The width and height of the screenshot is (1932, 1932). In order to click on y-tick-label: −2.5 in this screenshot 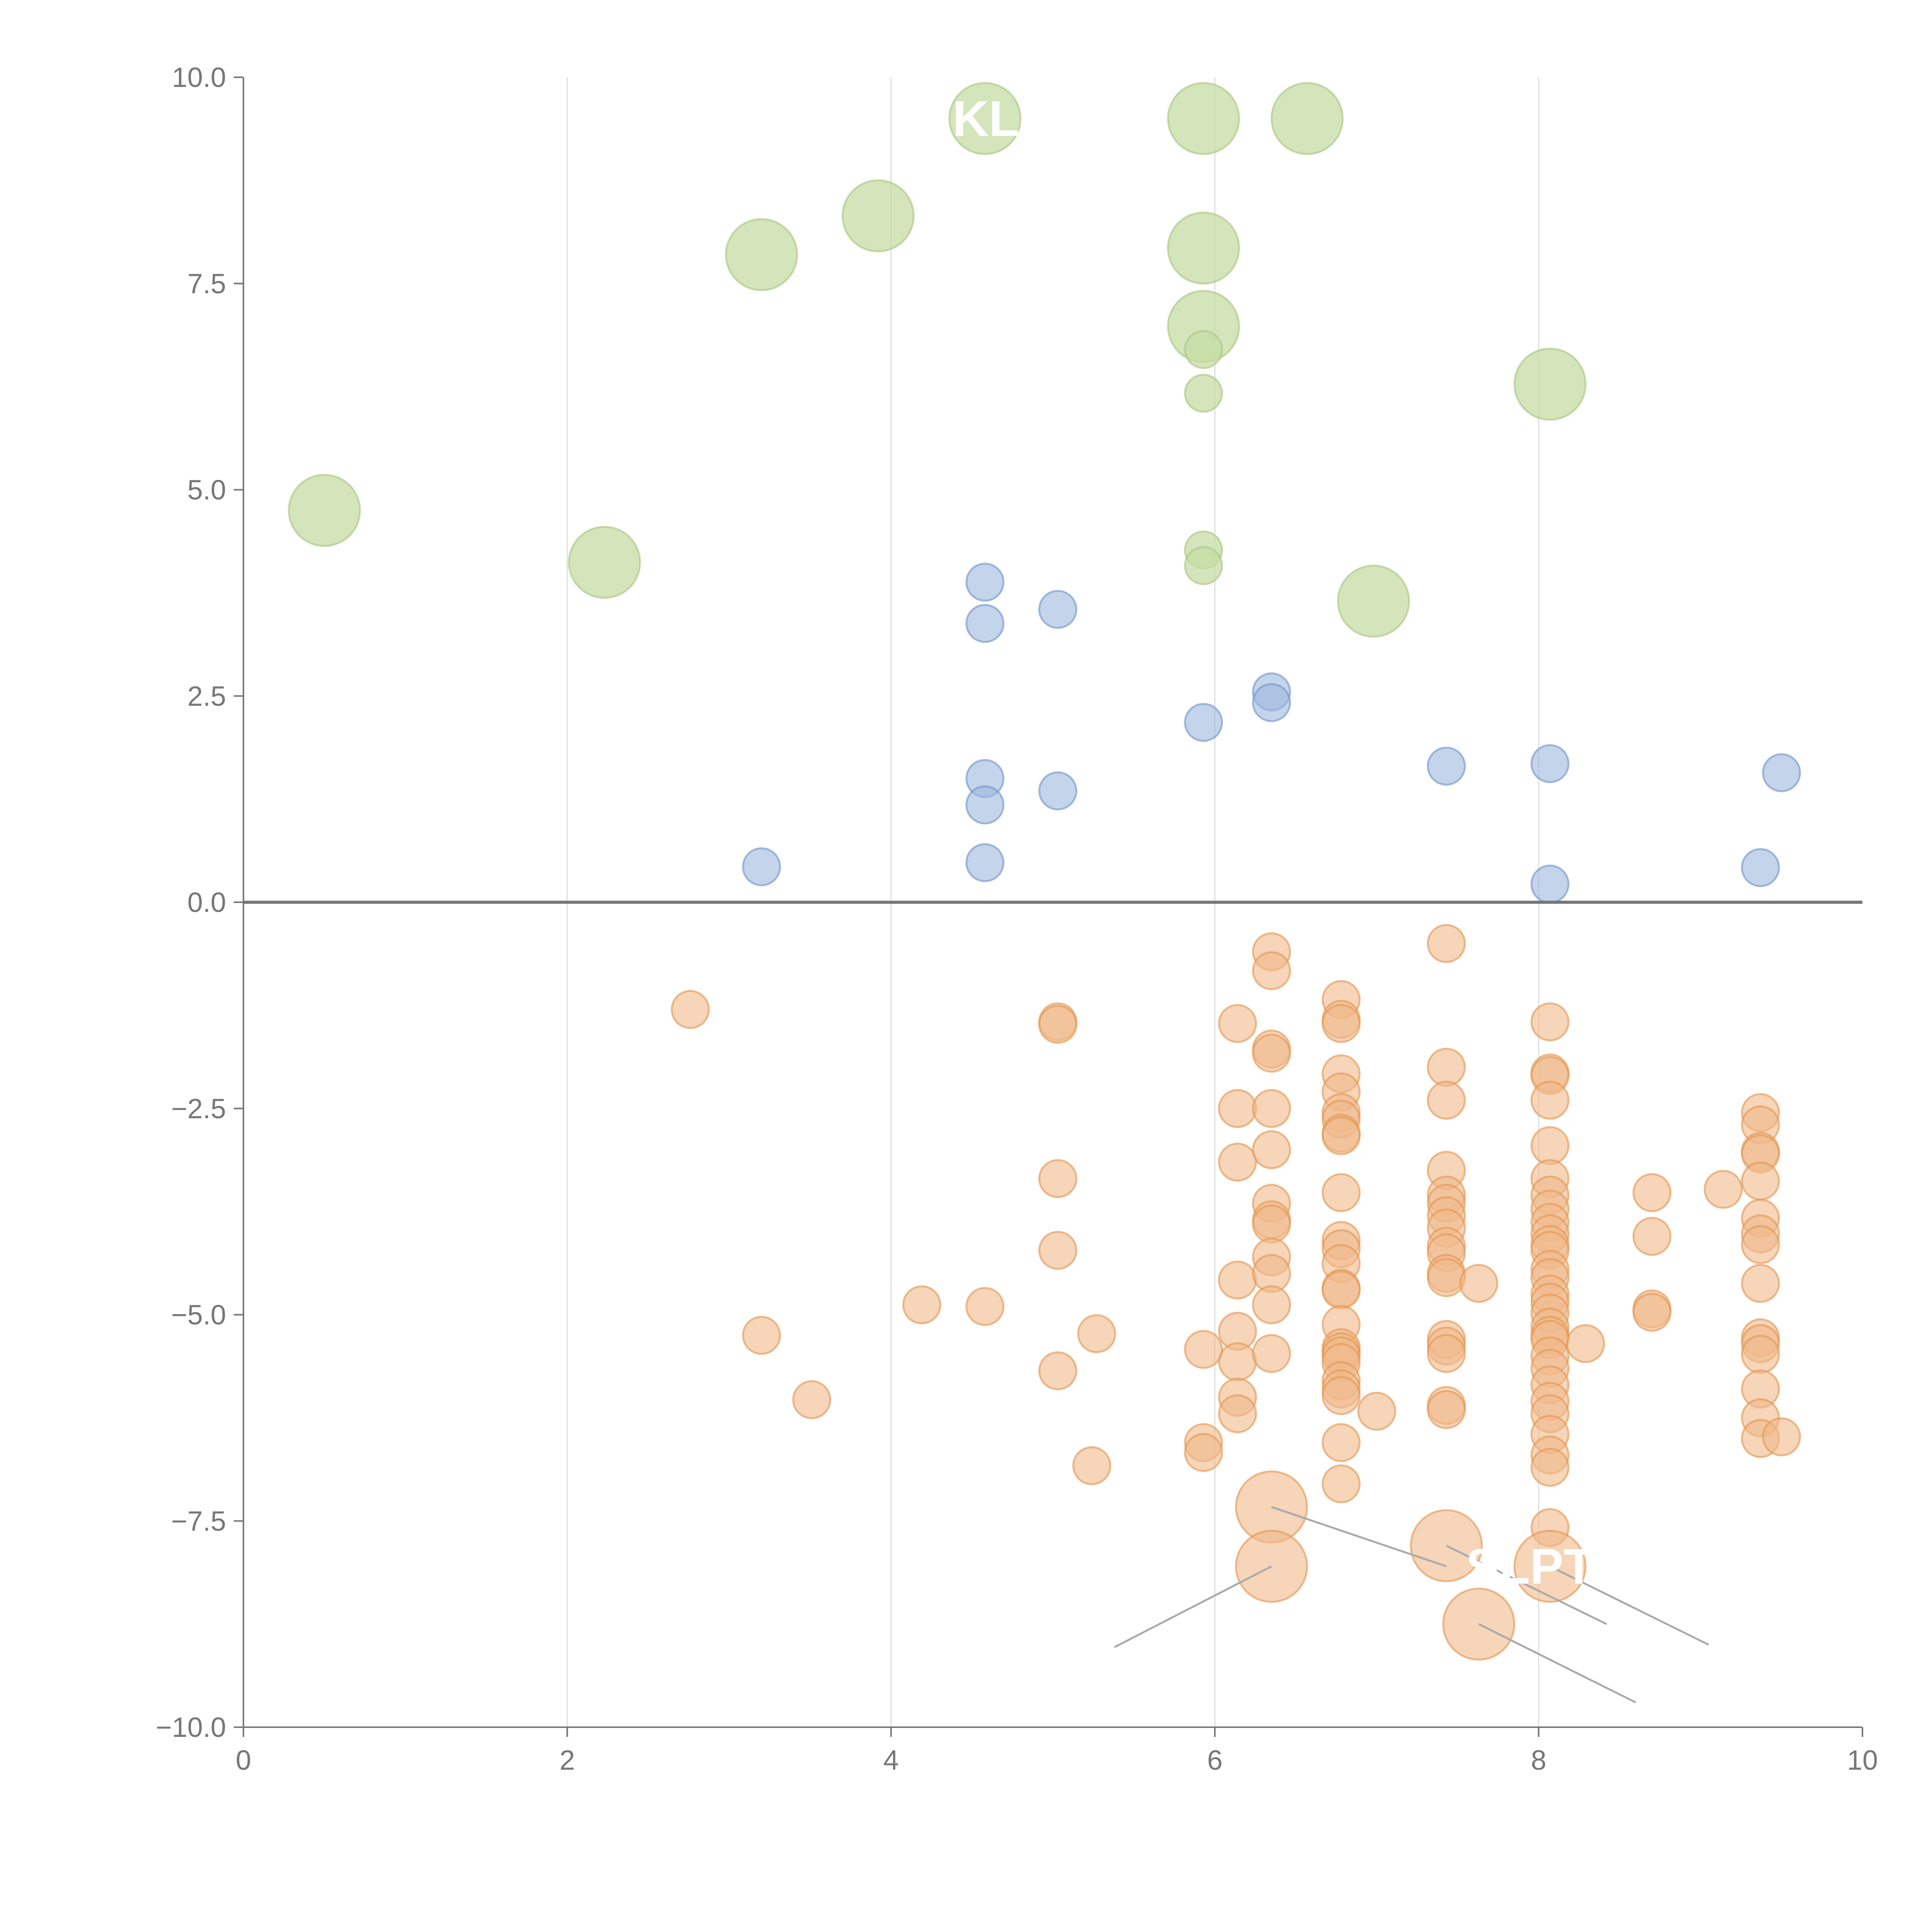, I will do `click(198, 1109)`.